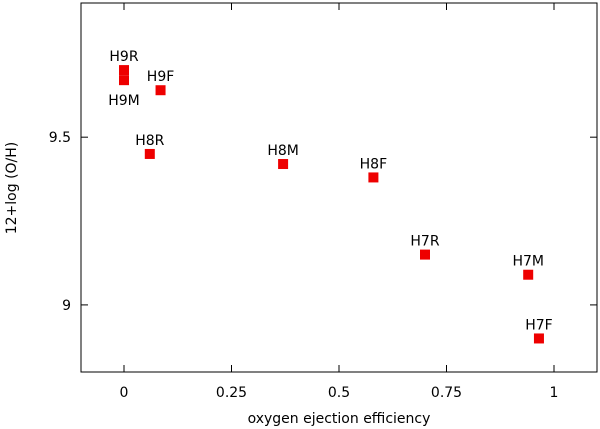 This screenshot has height=429, width=600. What do you see at coordinates (339, 419) in the screenshot?
I see `x-axis-title: oxygen ejection efficiency` at bounding box center [339, 419].